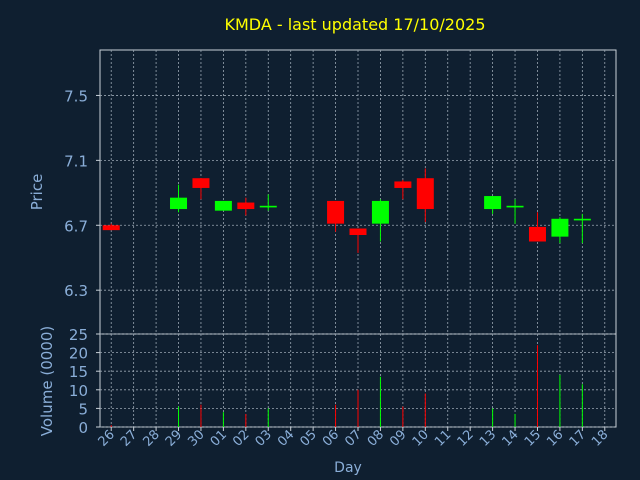  Describe the element at coordinates (600, 438) in the screenshot. I see `x-tick-label: 18` at that location.